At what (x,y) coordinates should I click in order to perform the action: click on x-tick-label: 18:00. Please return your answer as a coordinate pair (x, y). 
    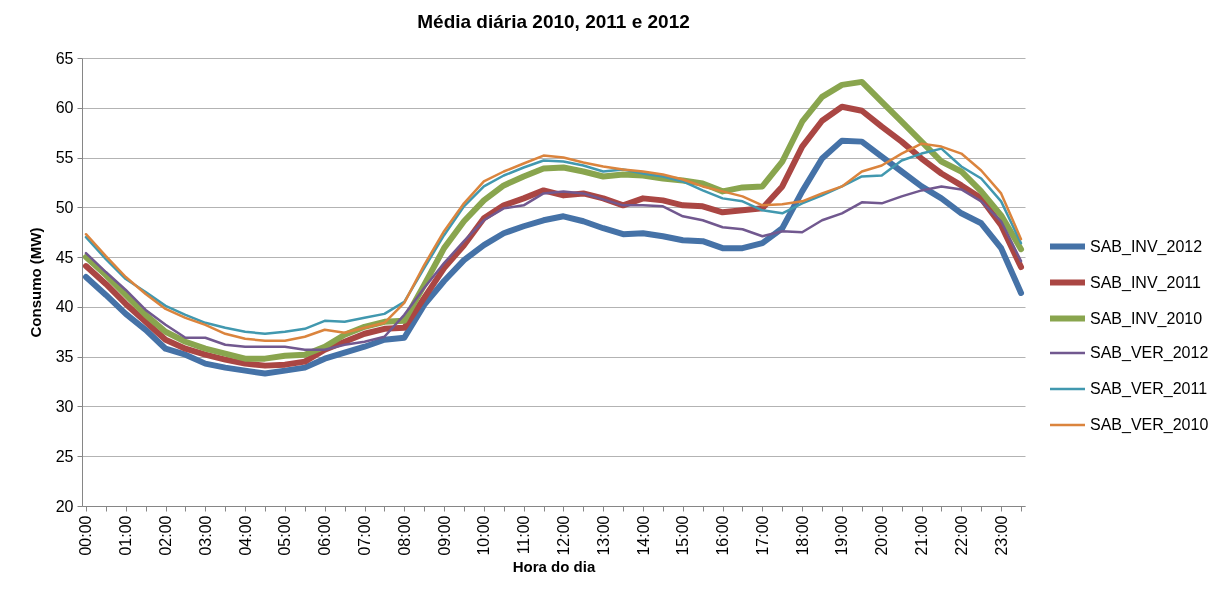
    Looking at the image, I should click on (802, 535).